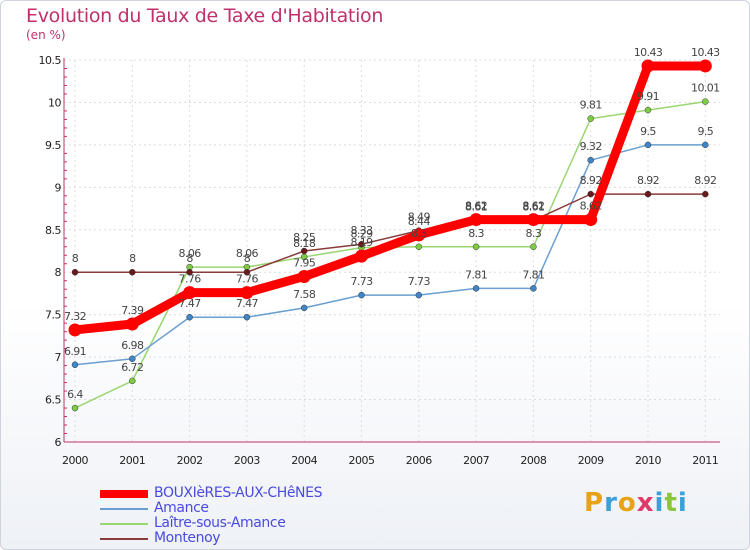 The height and width of the screenshot is (550, 750). I want to click on legend-swatch-laitre, so click(124, 523).